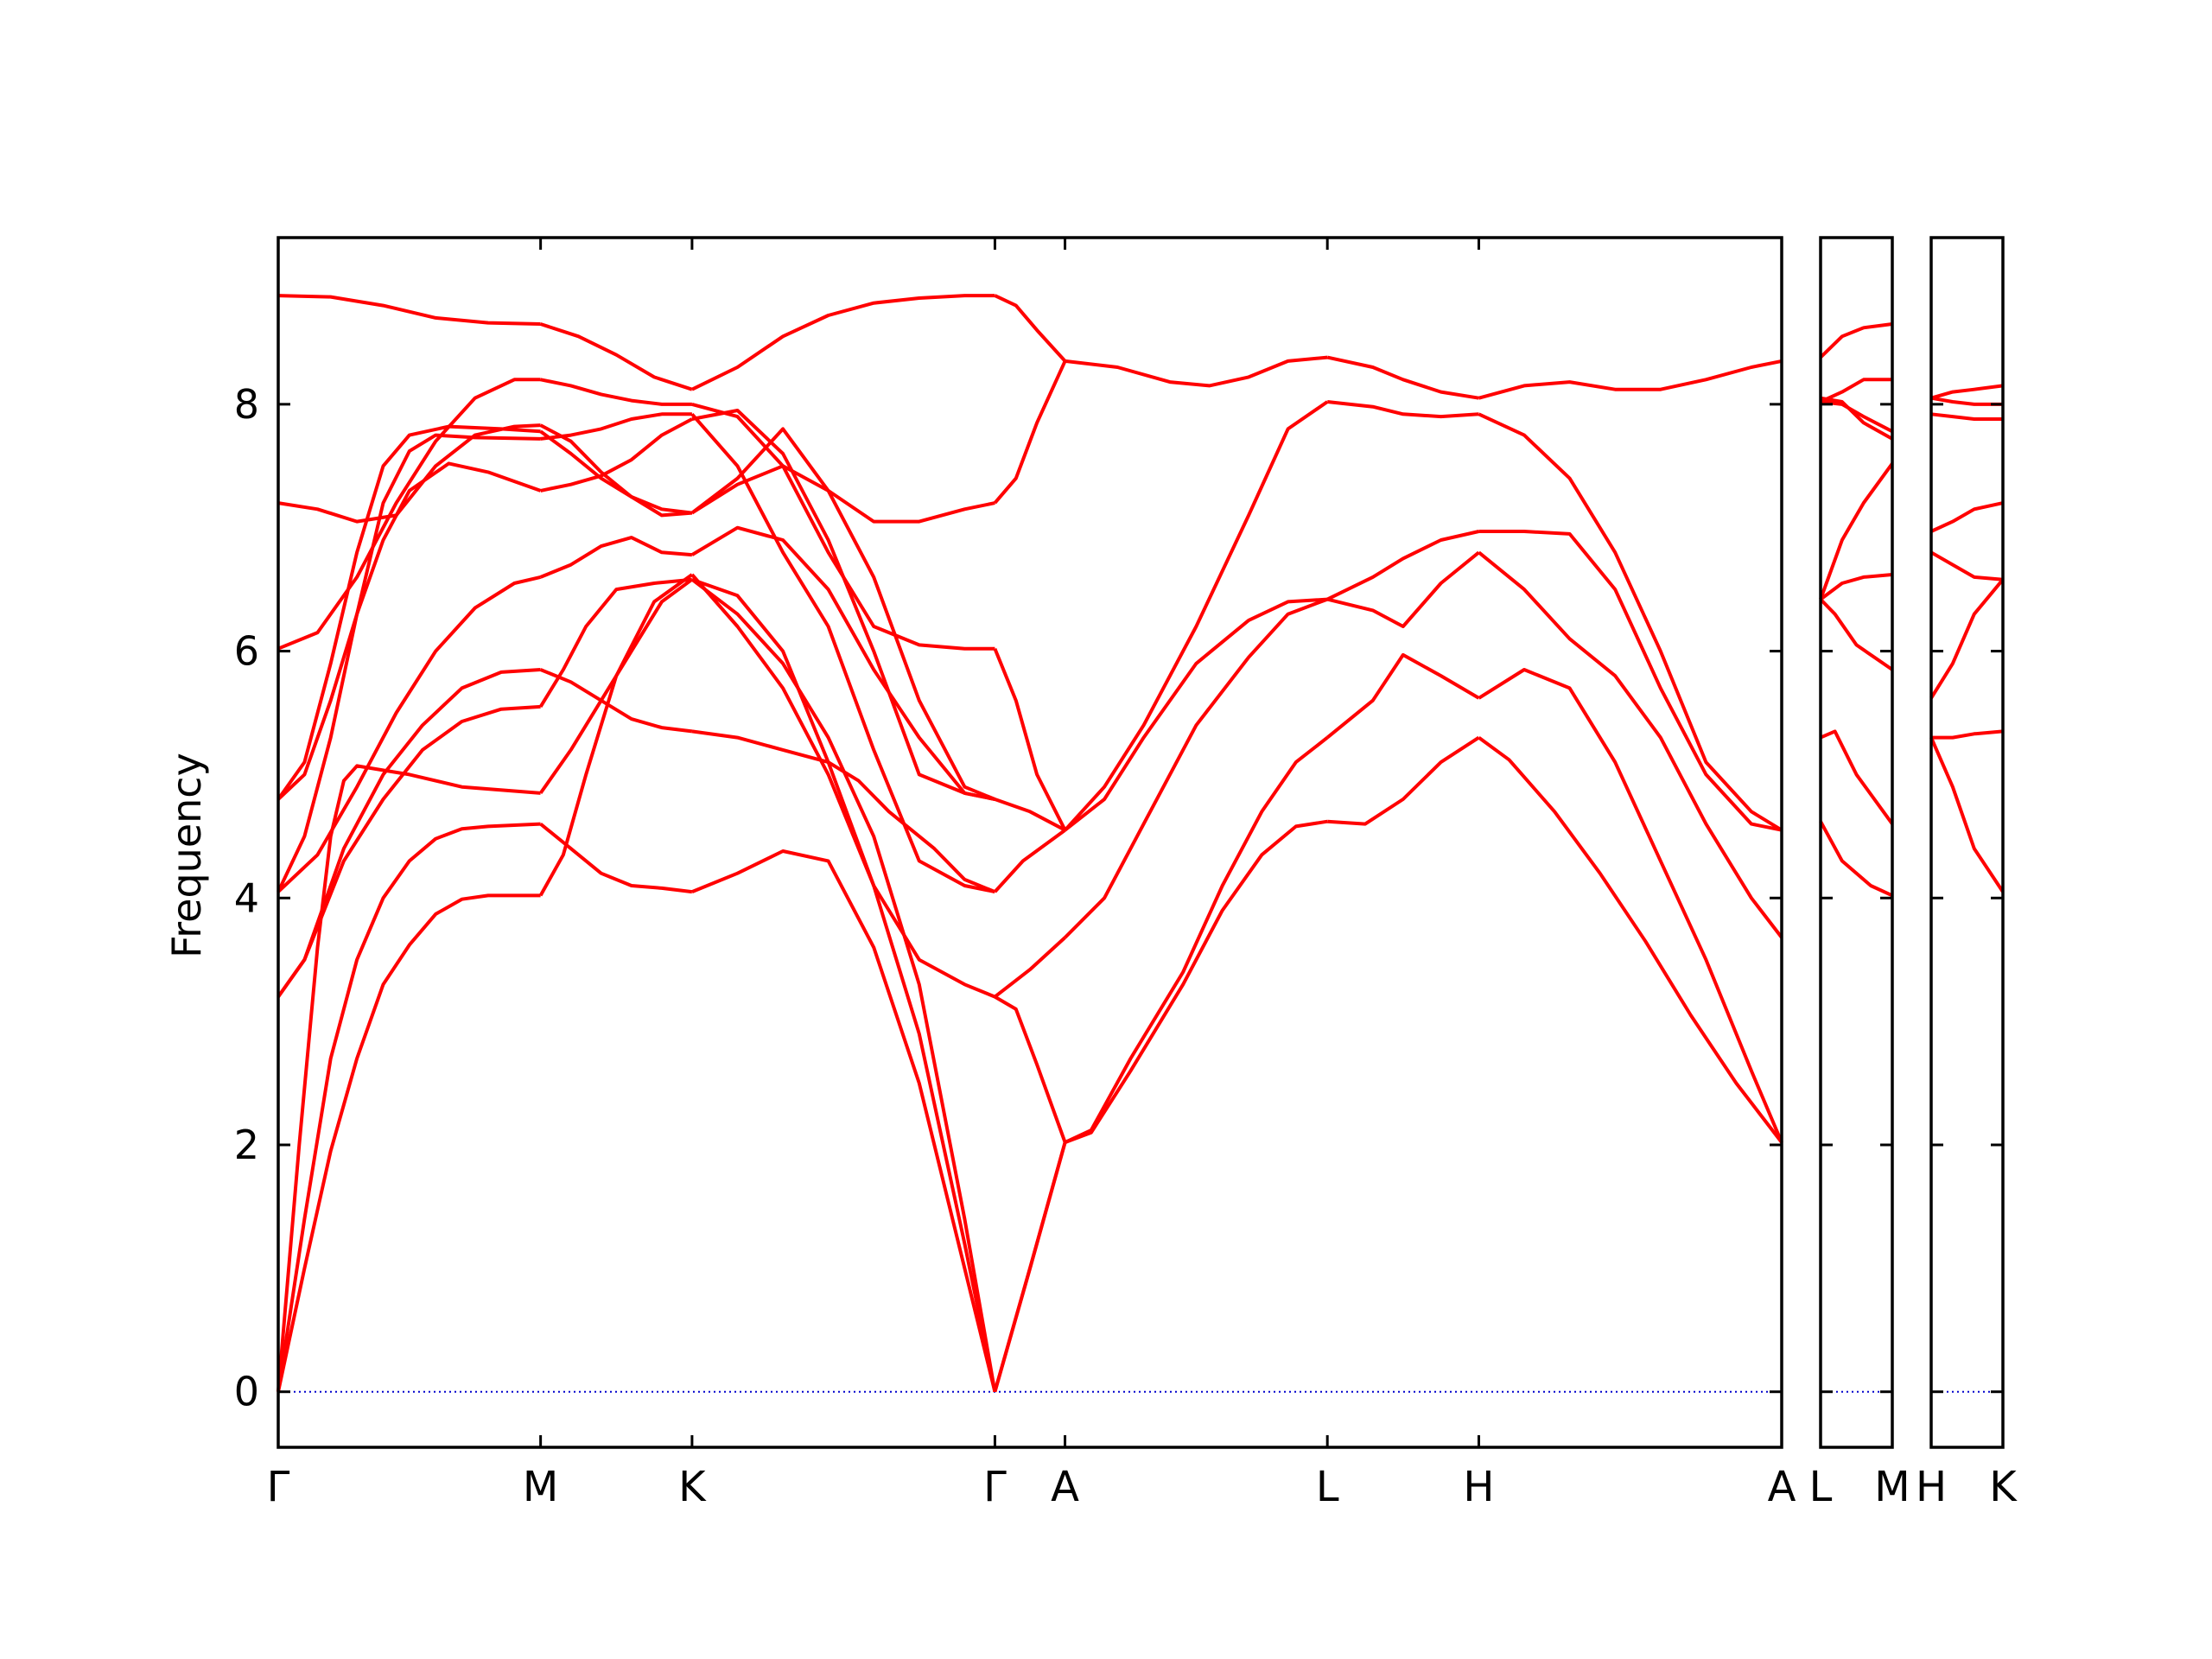 The image size is (2212, 1659). I want to click on band-2-L-M, so click(1856, 634).